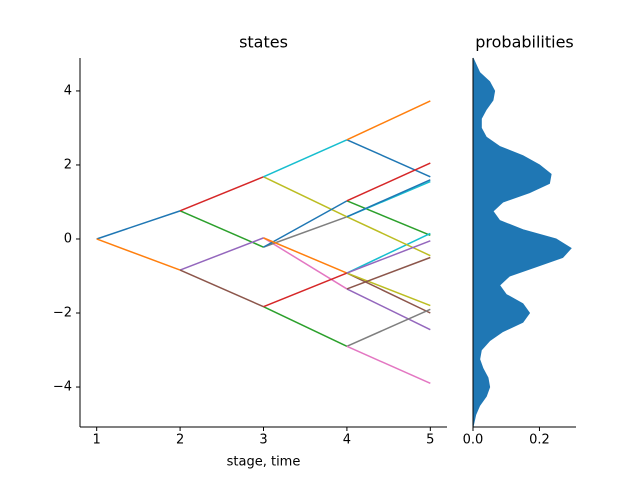 The image size is (640, 480). Describe the element at coordinates (68, 238) in the screenshot. I see `y-tick-label: 0` at that location.